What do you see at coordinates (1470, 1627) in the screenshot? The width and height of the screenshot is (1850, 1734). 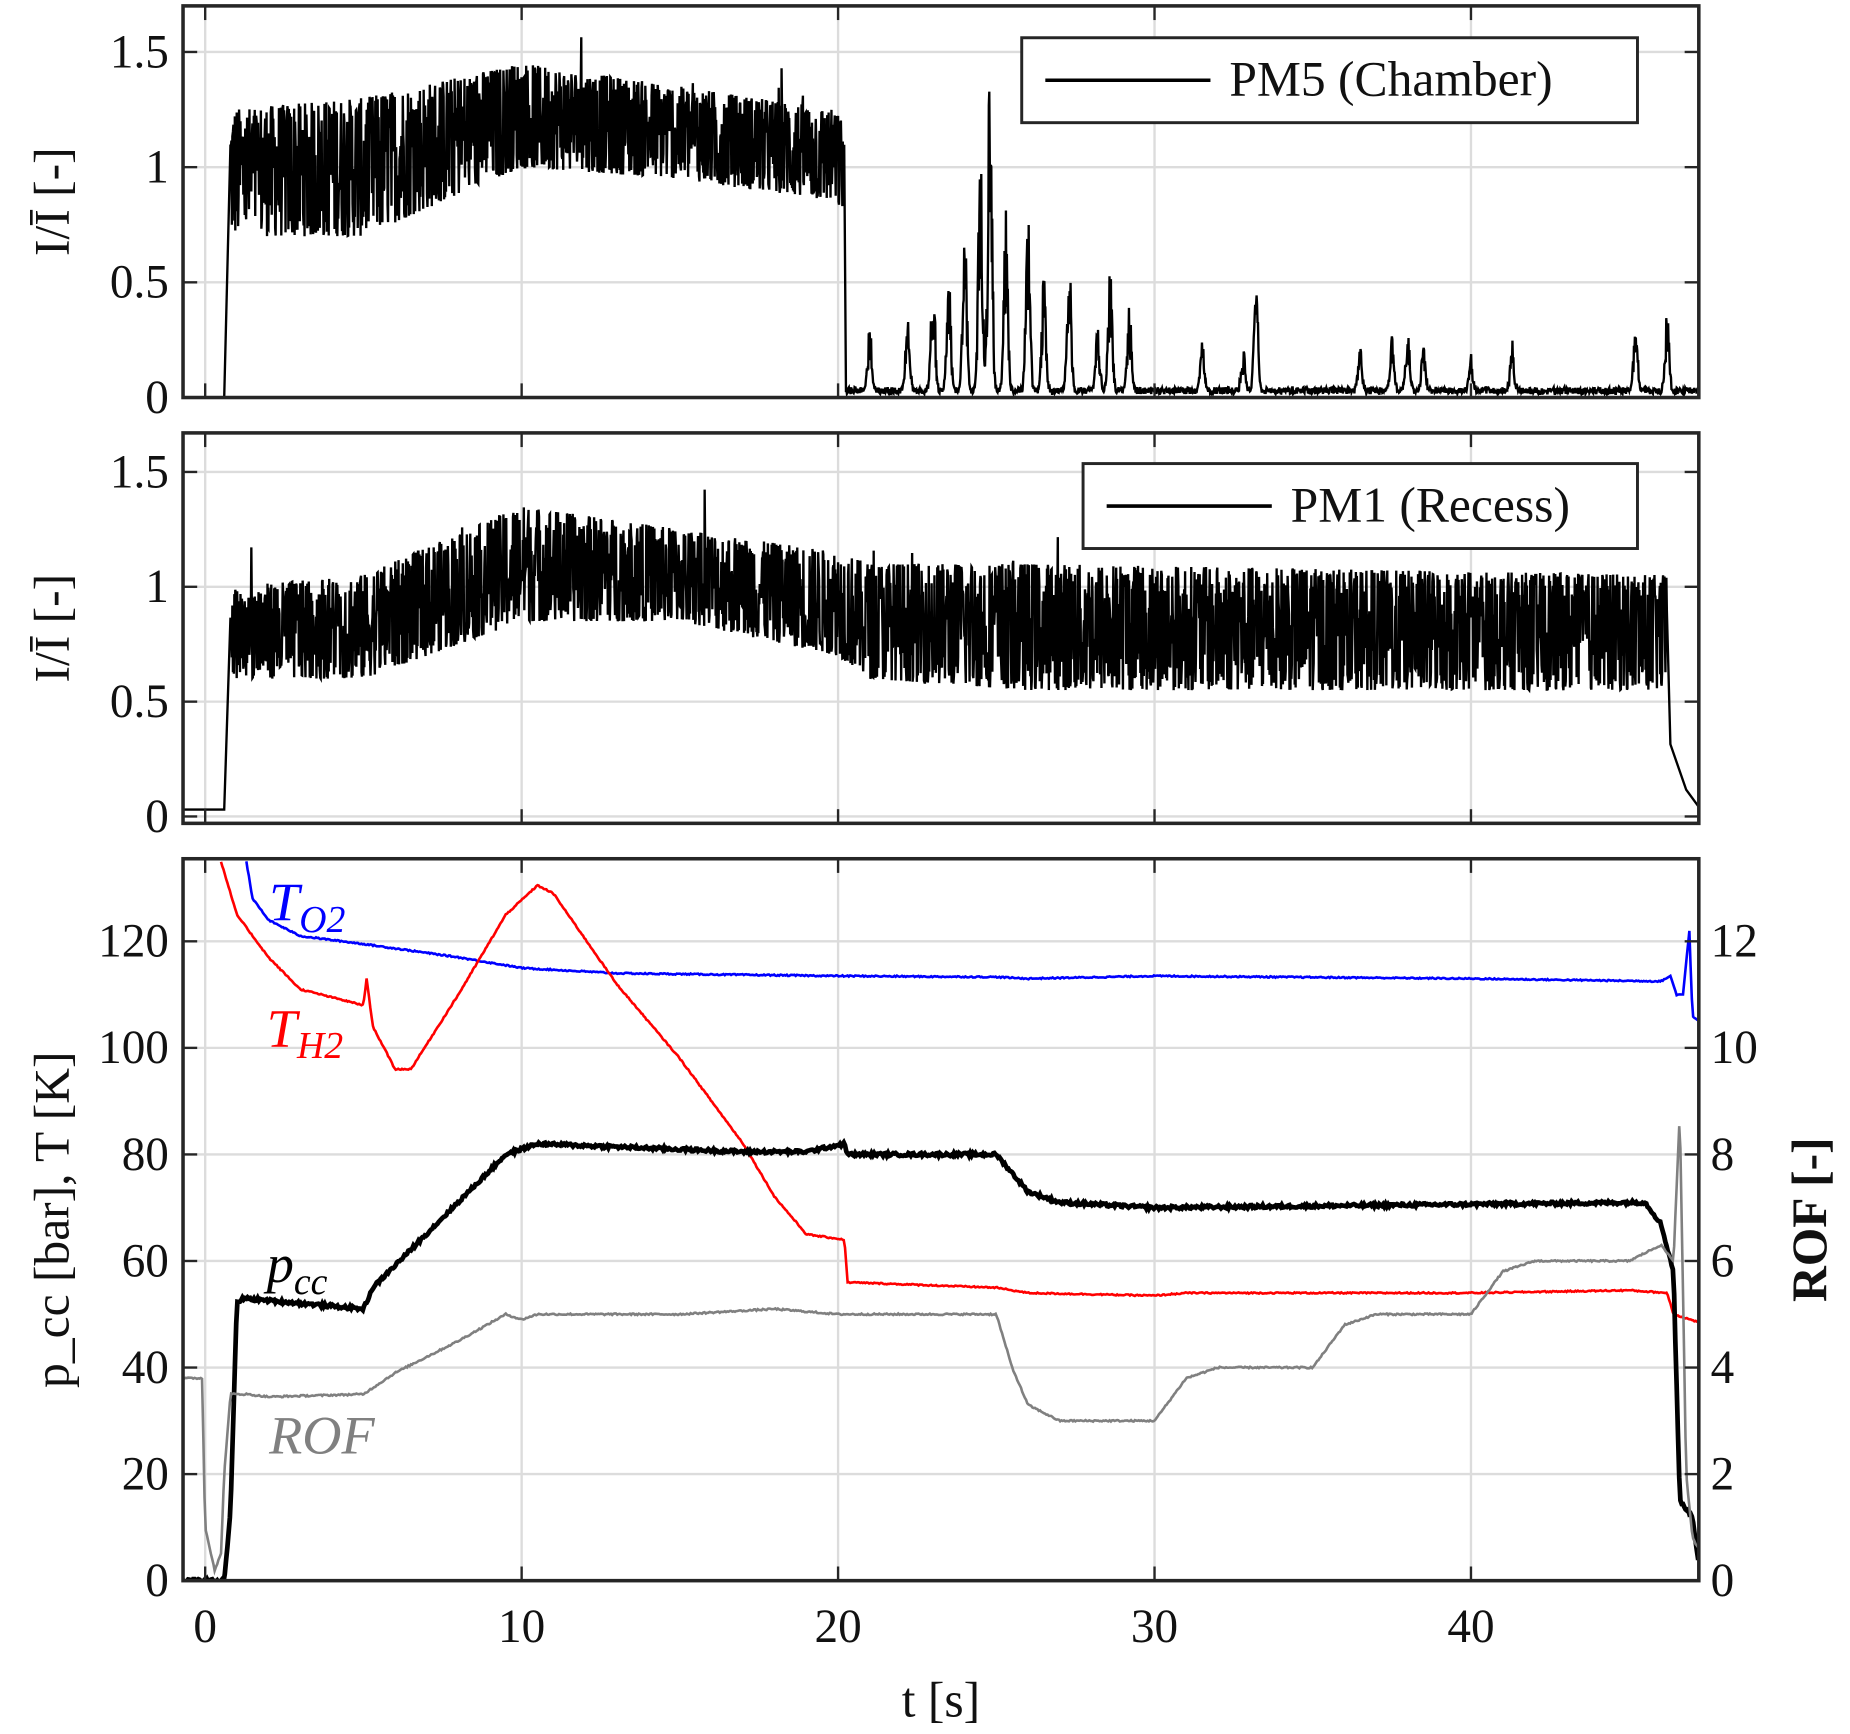 I see `x-tick-label: 40` at bounding box center [1470, 1627].